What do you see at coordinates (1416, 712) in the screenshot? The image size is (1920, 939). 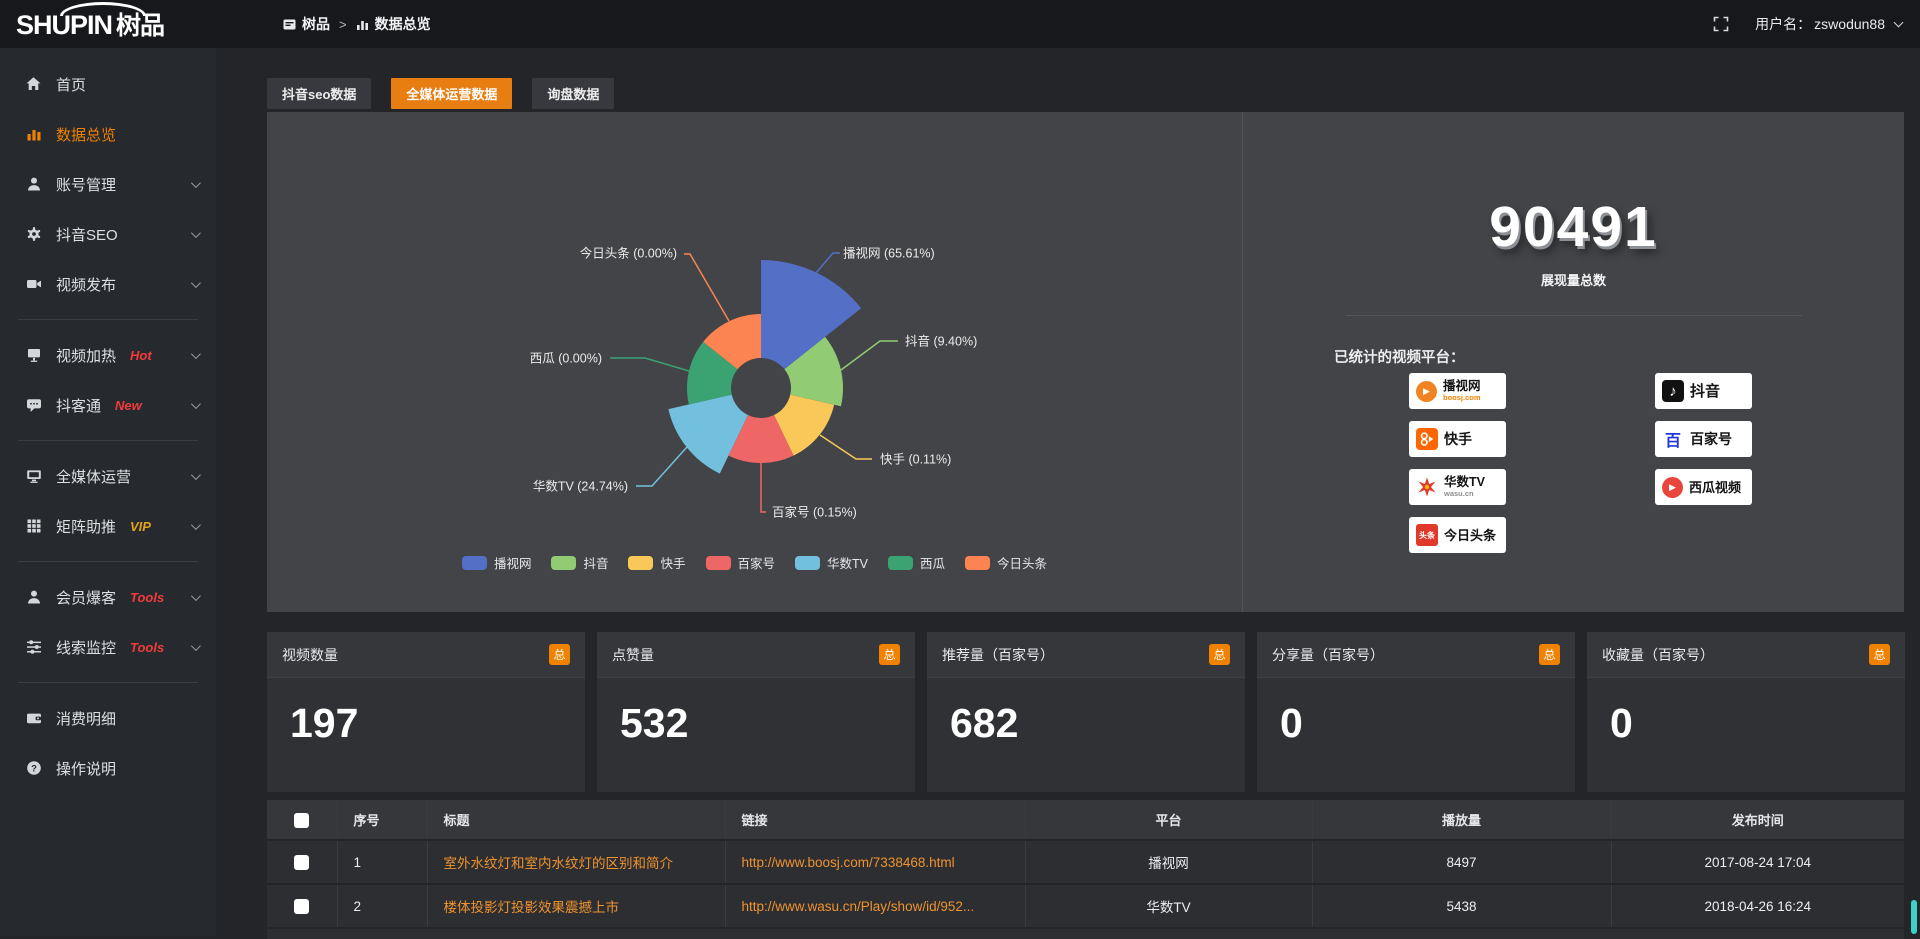 I see `stat-card-shares: 分享量（百家号） 总 0` at bounding box center [1416, 712].